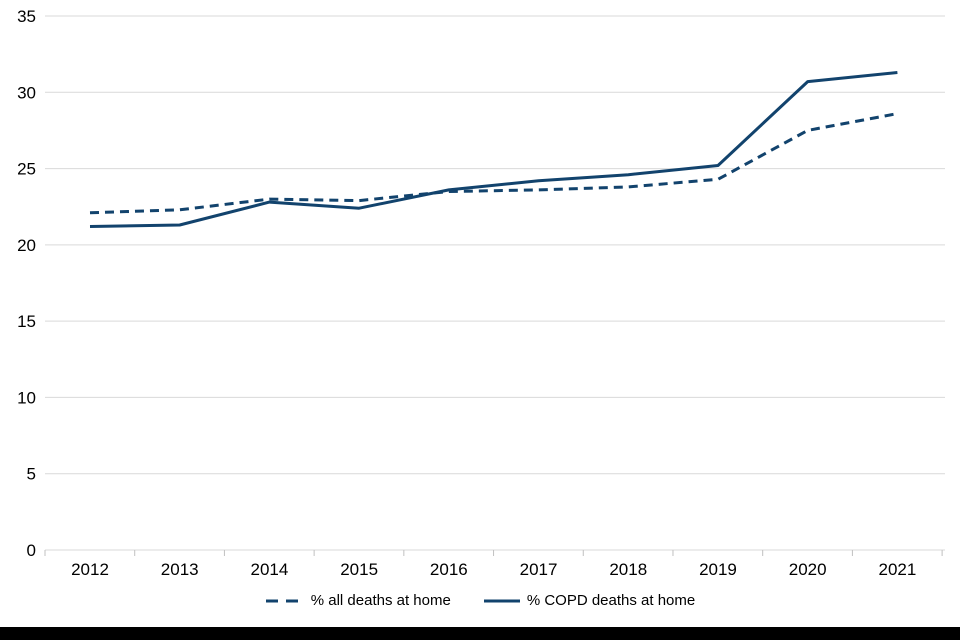 This screenshot has height=640, width=960. I want to click on x-axis-tick-label: 2020, so click(808, 569).